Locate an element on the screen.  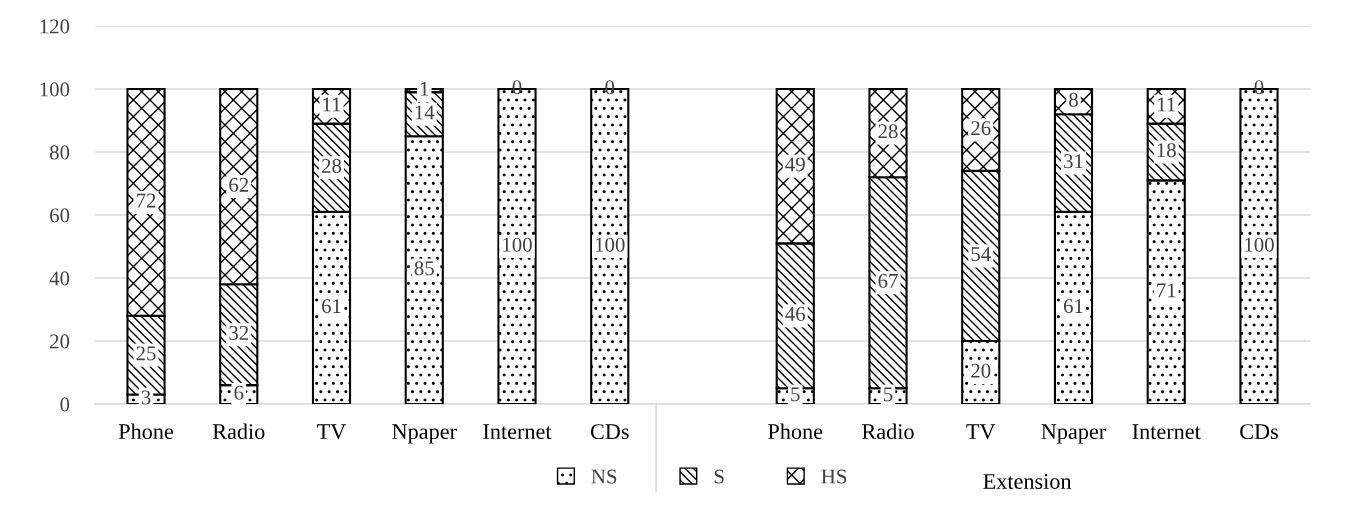
data-label: 71 is located at coordinates (1166, 290).